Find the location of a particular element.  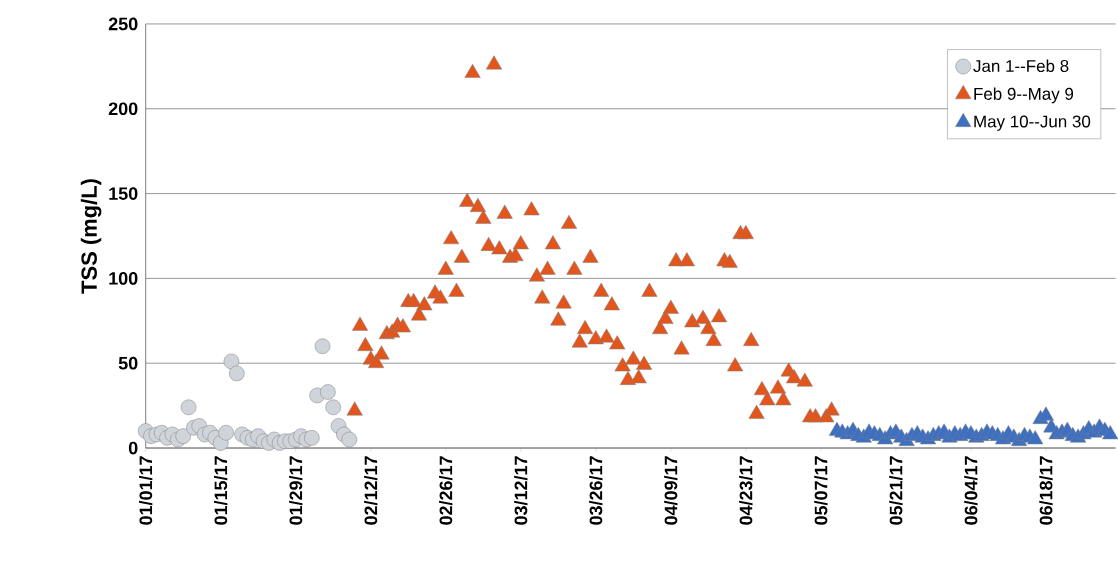

y-tick-label: 150 is located at coordinates (123, 194).